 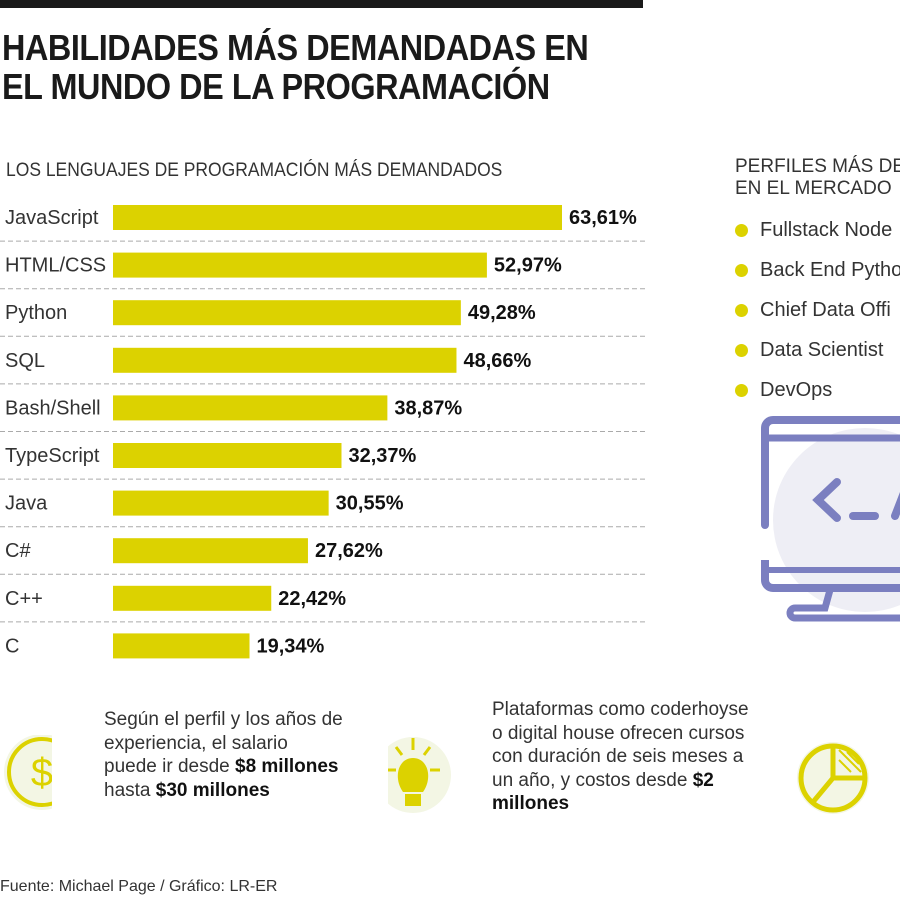 What do you see at coordinates (830, 519) in the screenshot?
I see `computer-code-icon` at bounding box center [830, 519].